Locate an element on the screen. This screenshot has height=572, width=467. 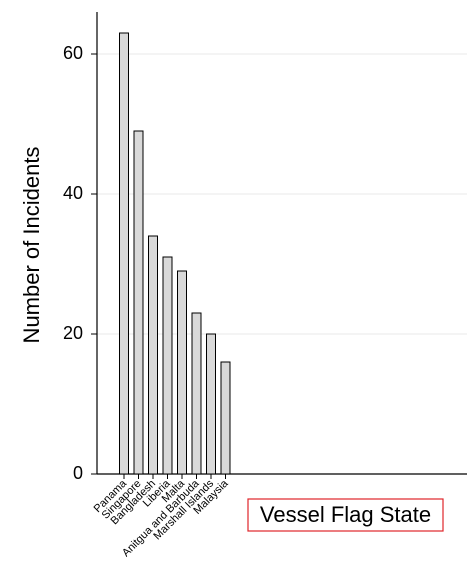
x-label-box is located at coordinates (345, 515).